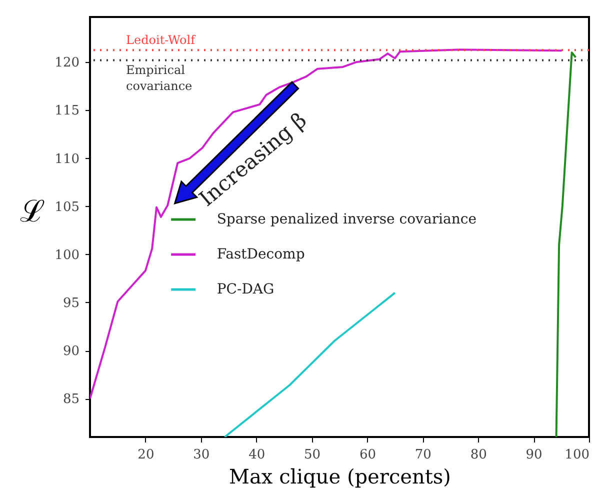  What do you see at coordinates (71, 303) in the screenshot?
I see `y-tick-label: 95` at bounding box center [71, 303].